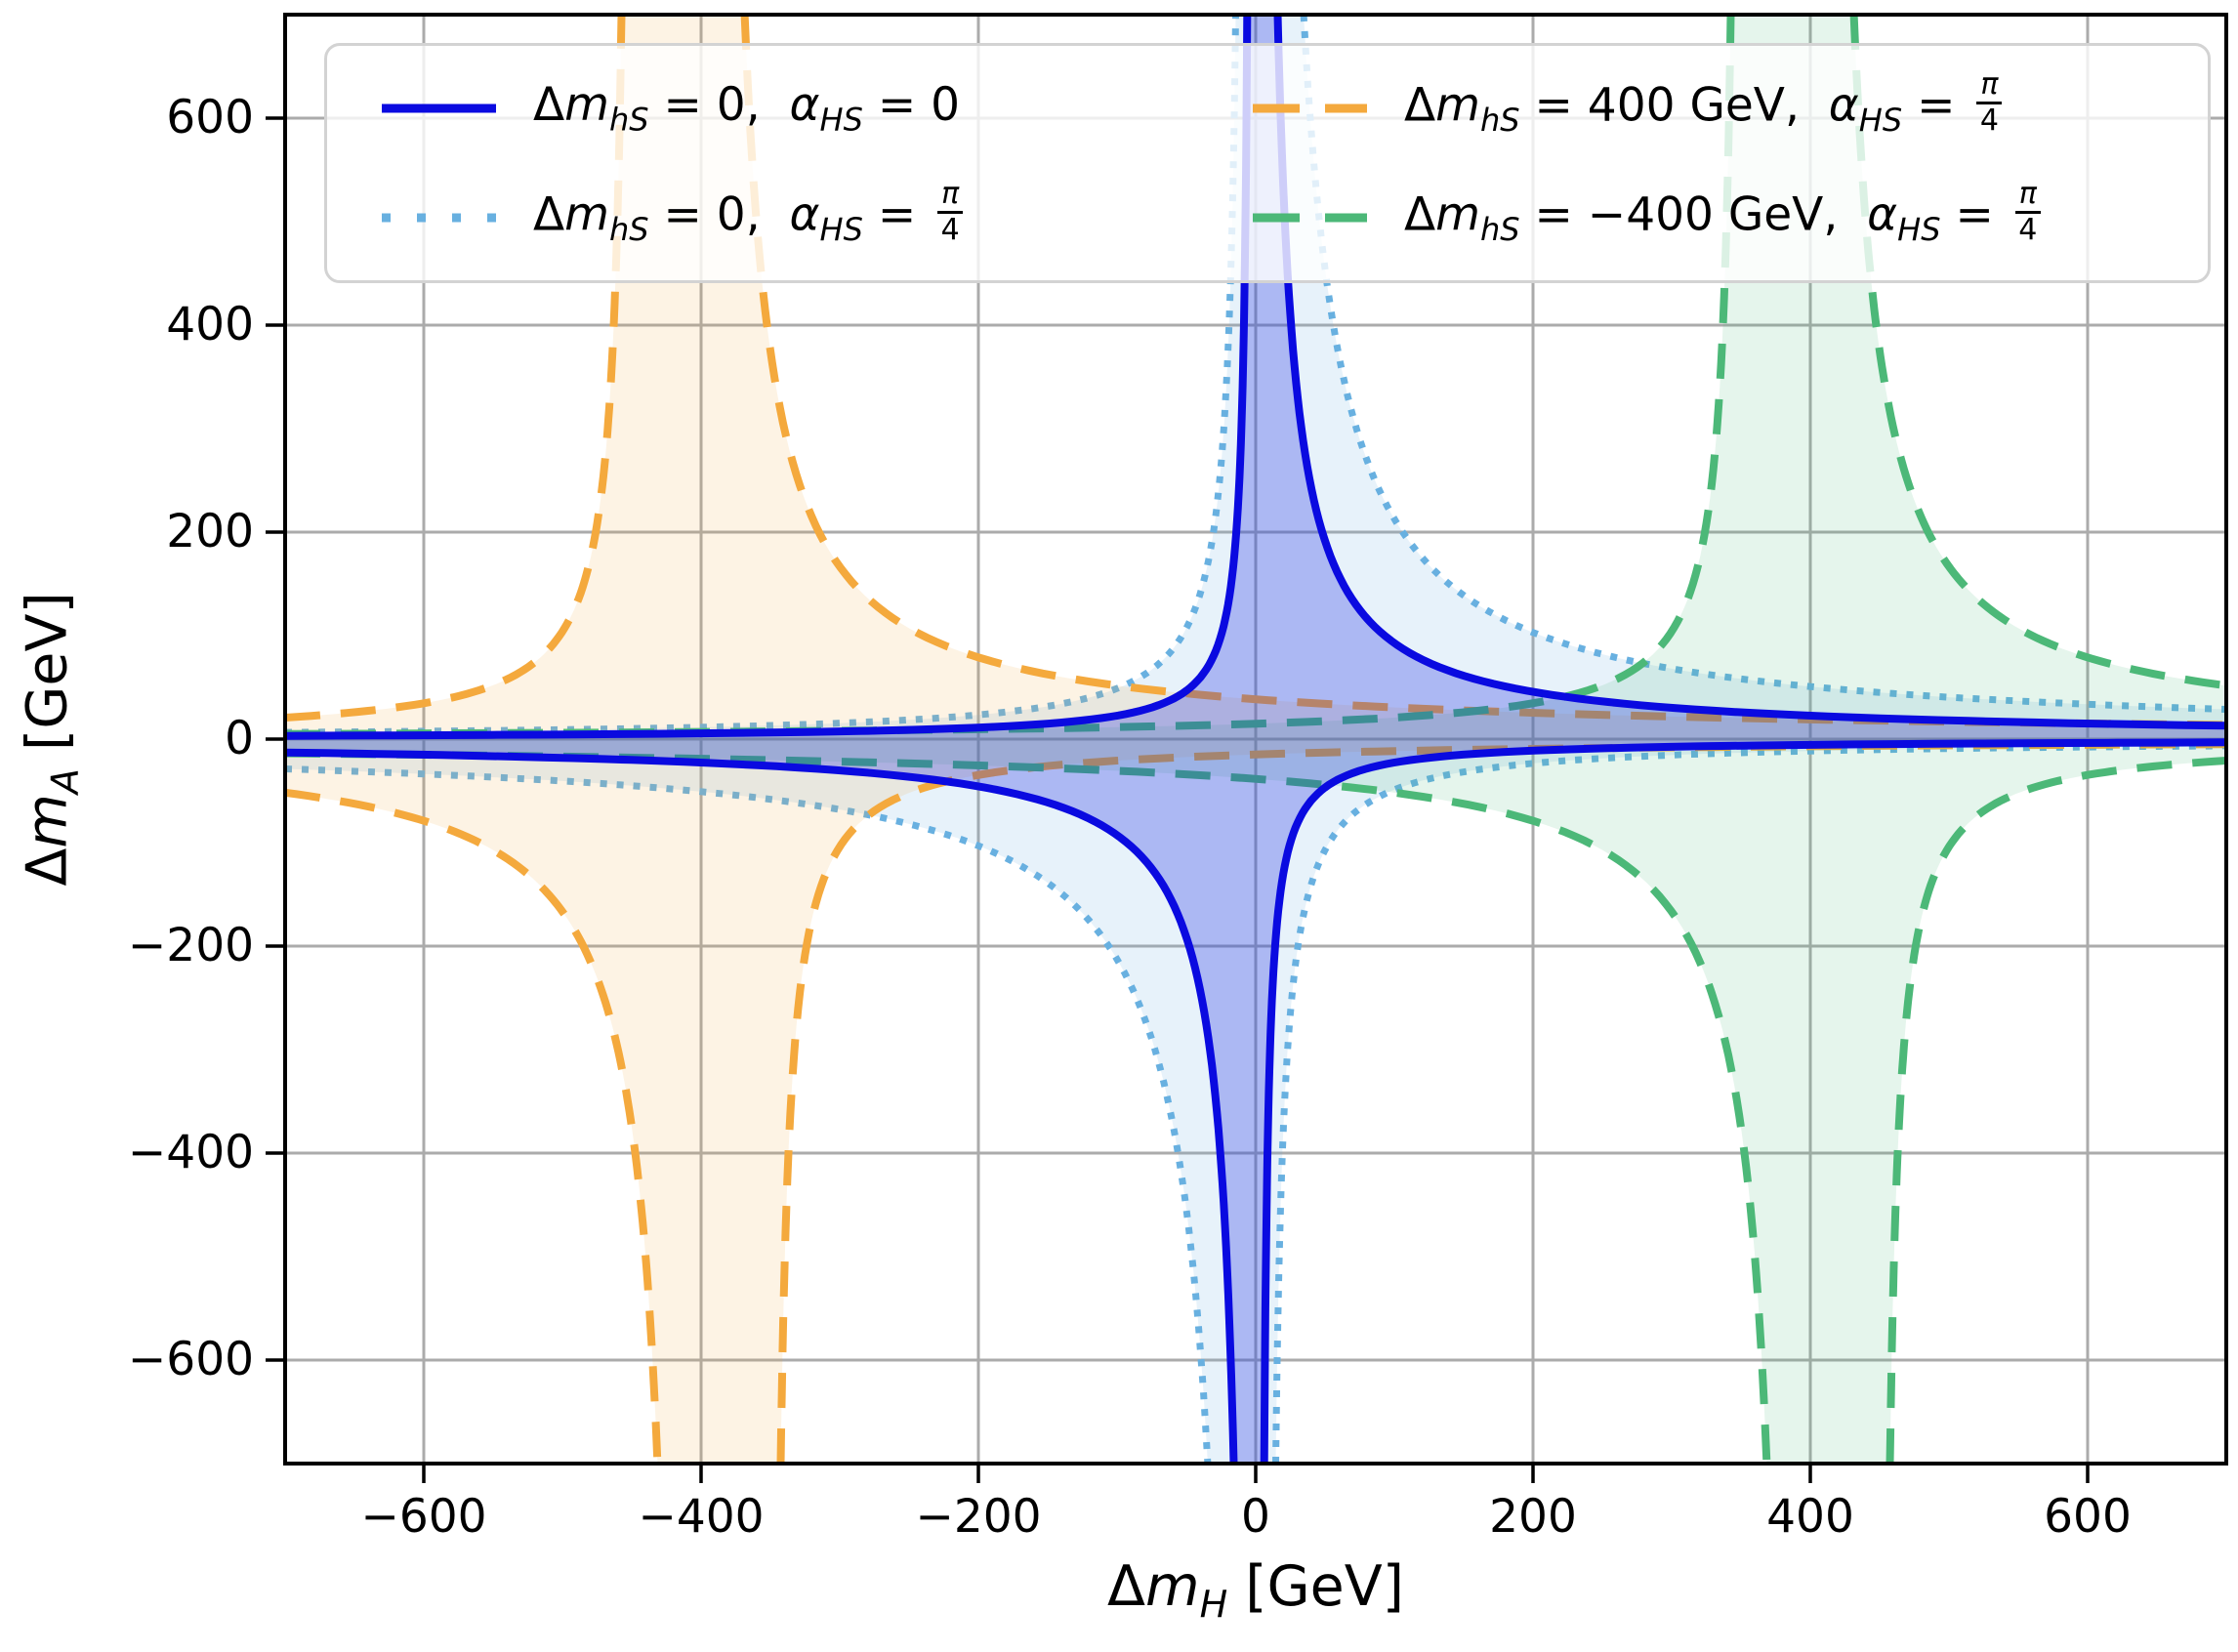 The width and height of the screenshot is (2238, 1652). I want to click on x-axis-label-delta: Δ, so click(1127, 1586).